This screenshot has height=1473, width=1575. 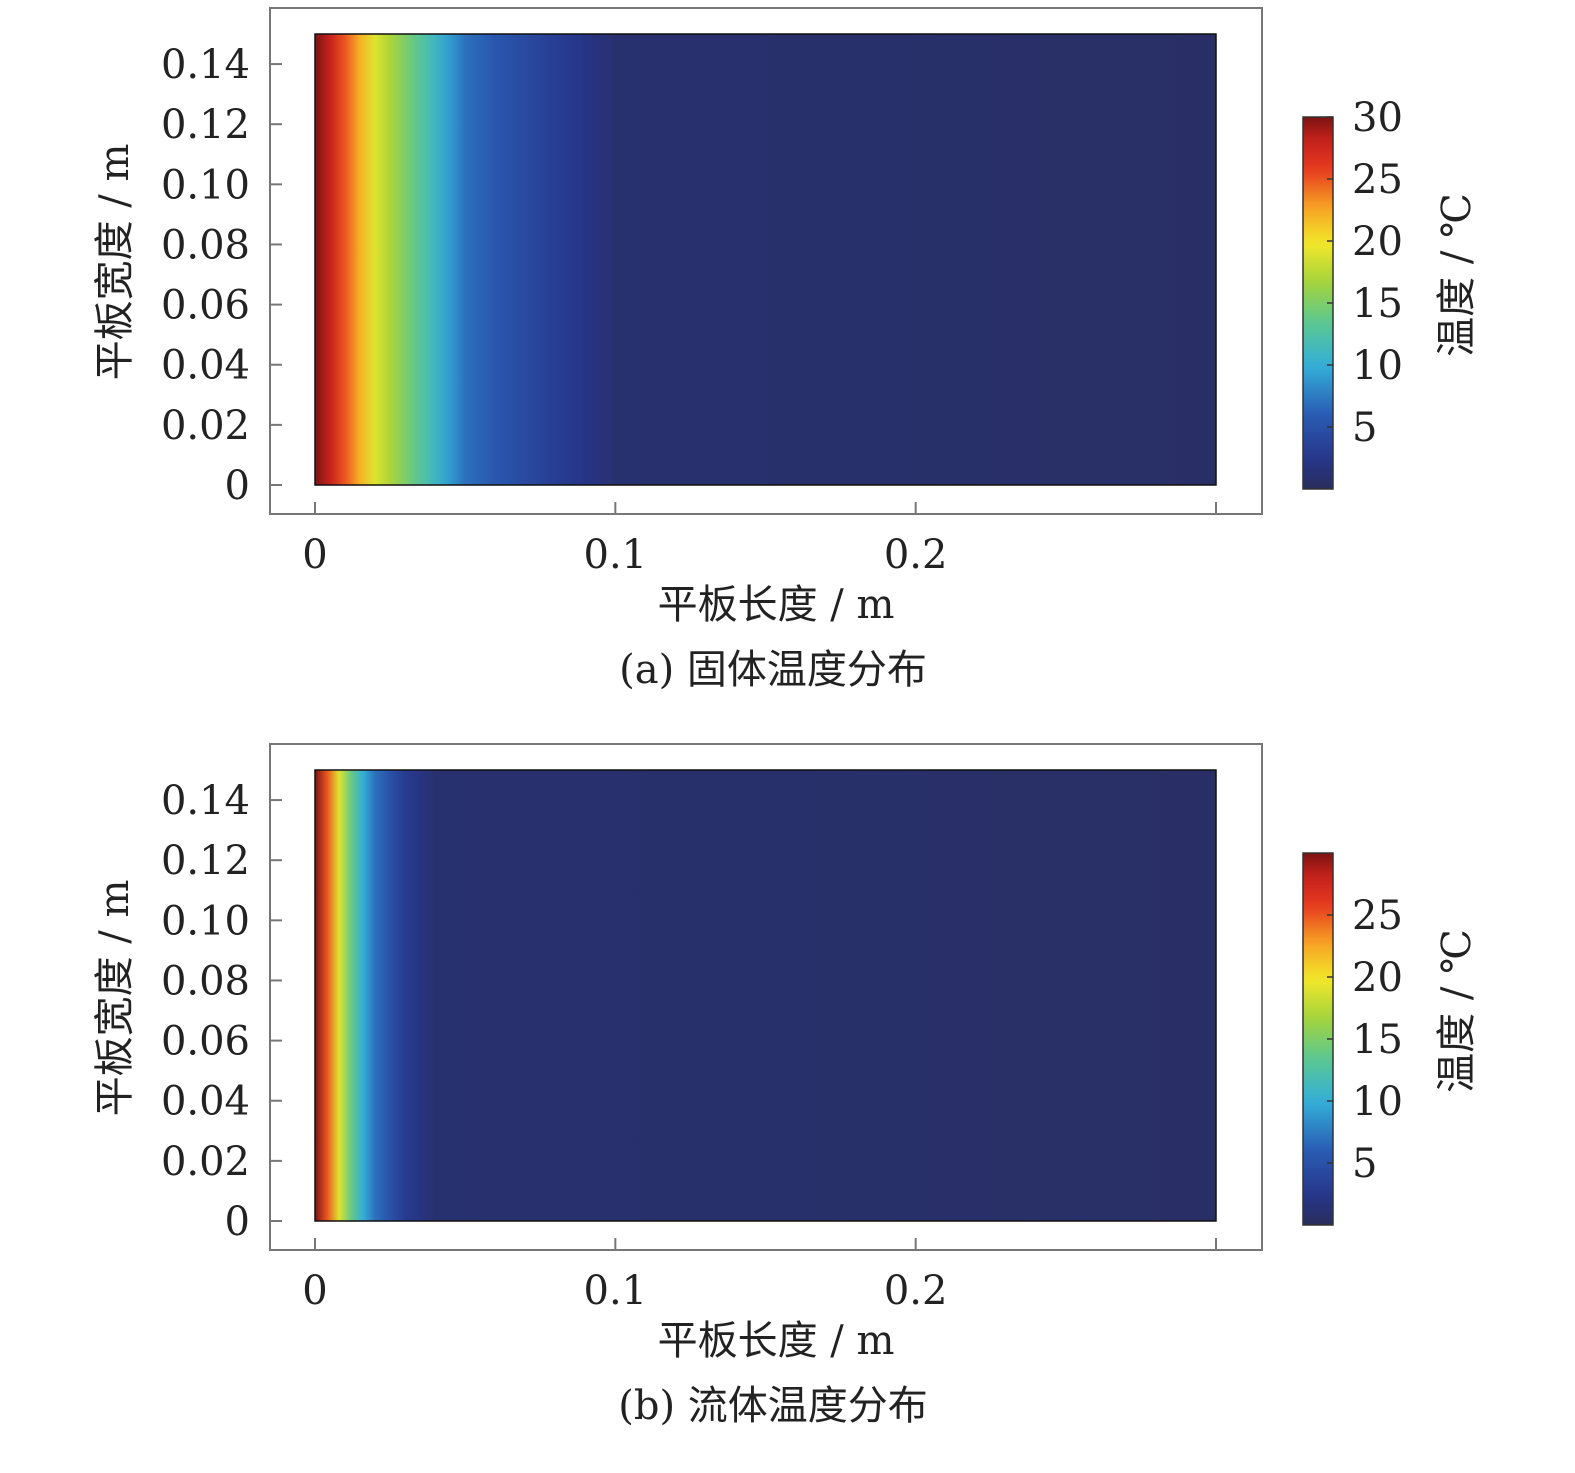 What do you see at coordinates (773, 1406) in the screenshot?
I see `figure-caption: (b) 流体温度分布` at bounding box center [773, 1406].